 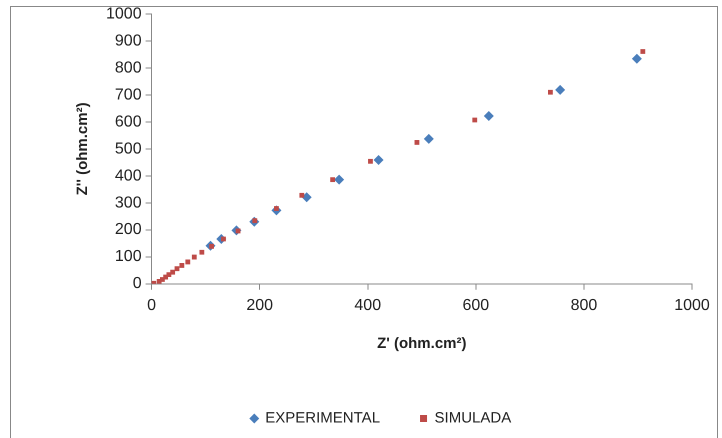 What do you see at coordinates (124, 13) in the screenshot?
I see `y-tick-label: 1000` at bounding box center [124, 13].